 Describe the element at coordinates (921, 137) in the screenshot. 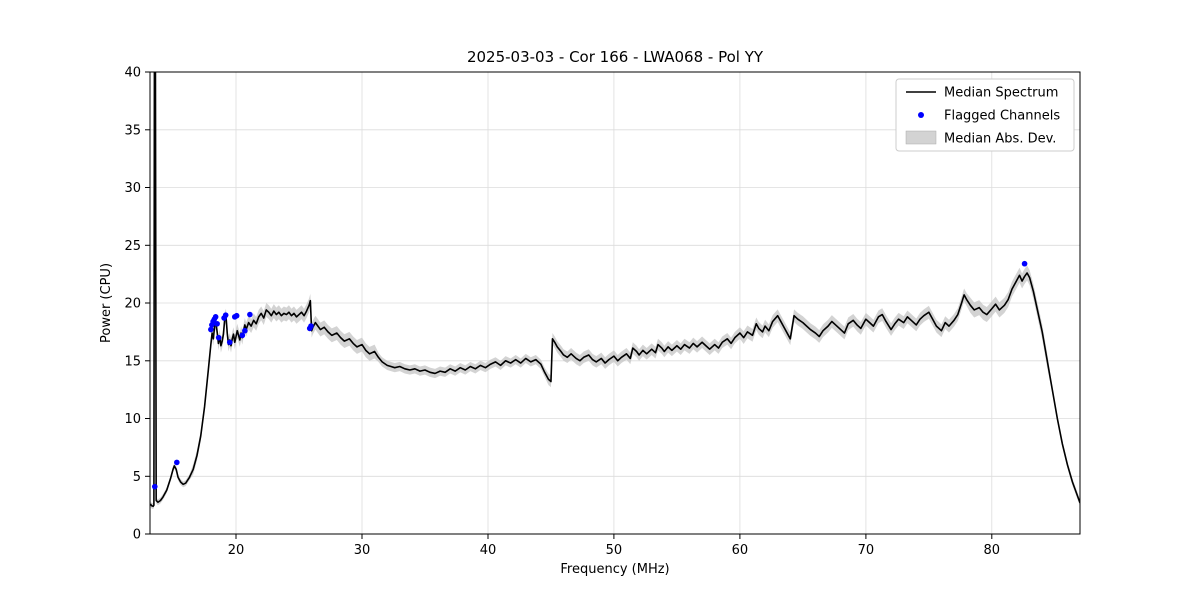

I see `legend-band-sample-icon` at that location.